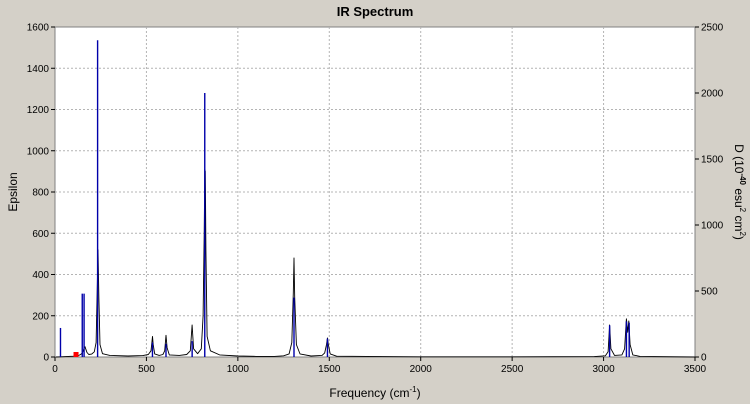 The width and height of the screenshot is (750, 404). I want to click on x-tick-label: 500, so click(146, 369).